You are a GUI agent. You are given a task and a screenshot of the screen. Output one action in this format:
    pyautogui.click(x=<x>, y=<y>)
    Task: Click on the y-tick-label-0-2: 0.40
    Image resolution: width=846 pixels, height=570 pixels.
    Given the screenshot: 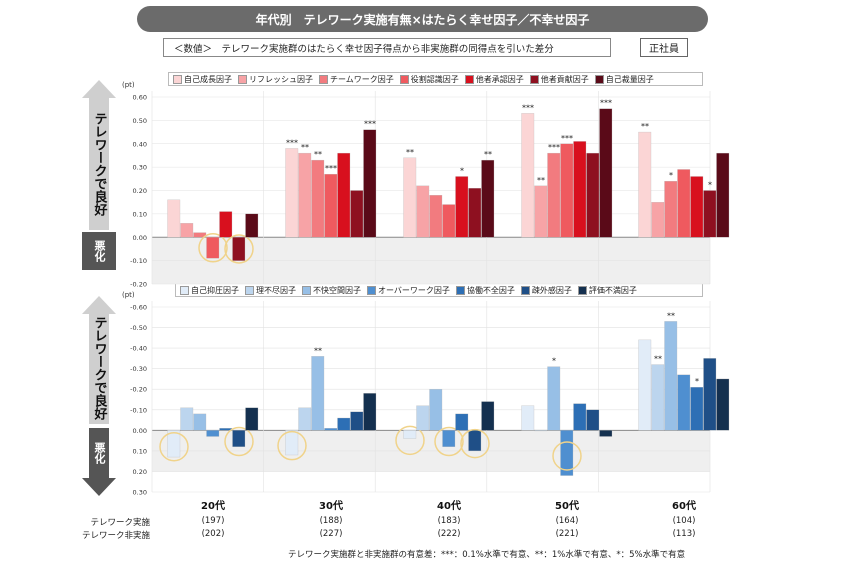 What is the action you would take?
    pyautogui.click(x=140, y=144)
    